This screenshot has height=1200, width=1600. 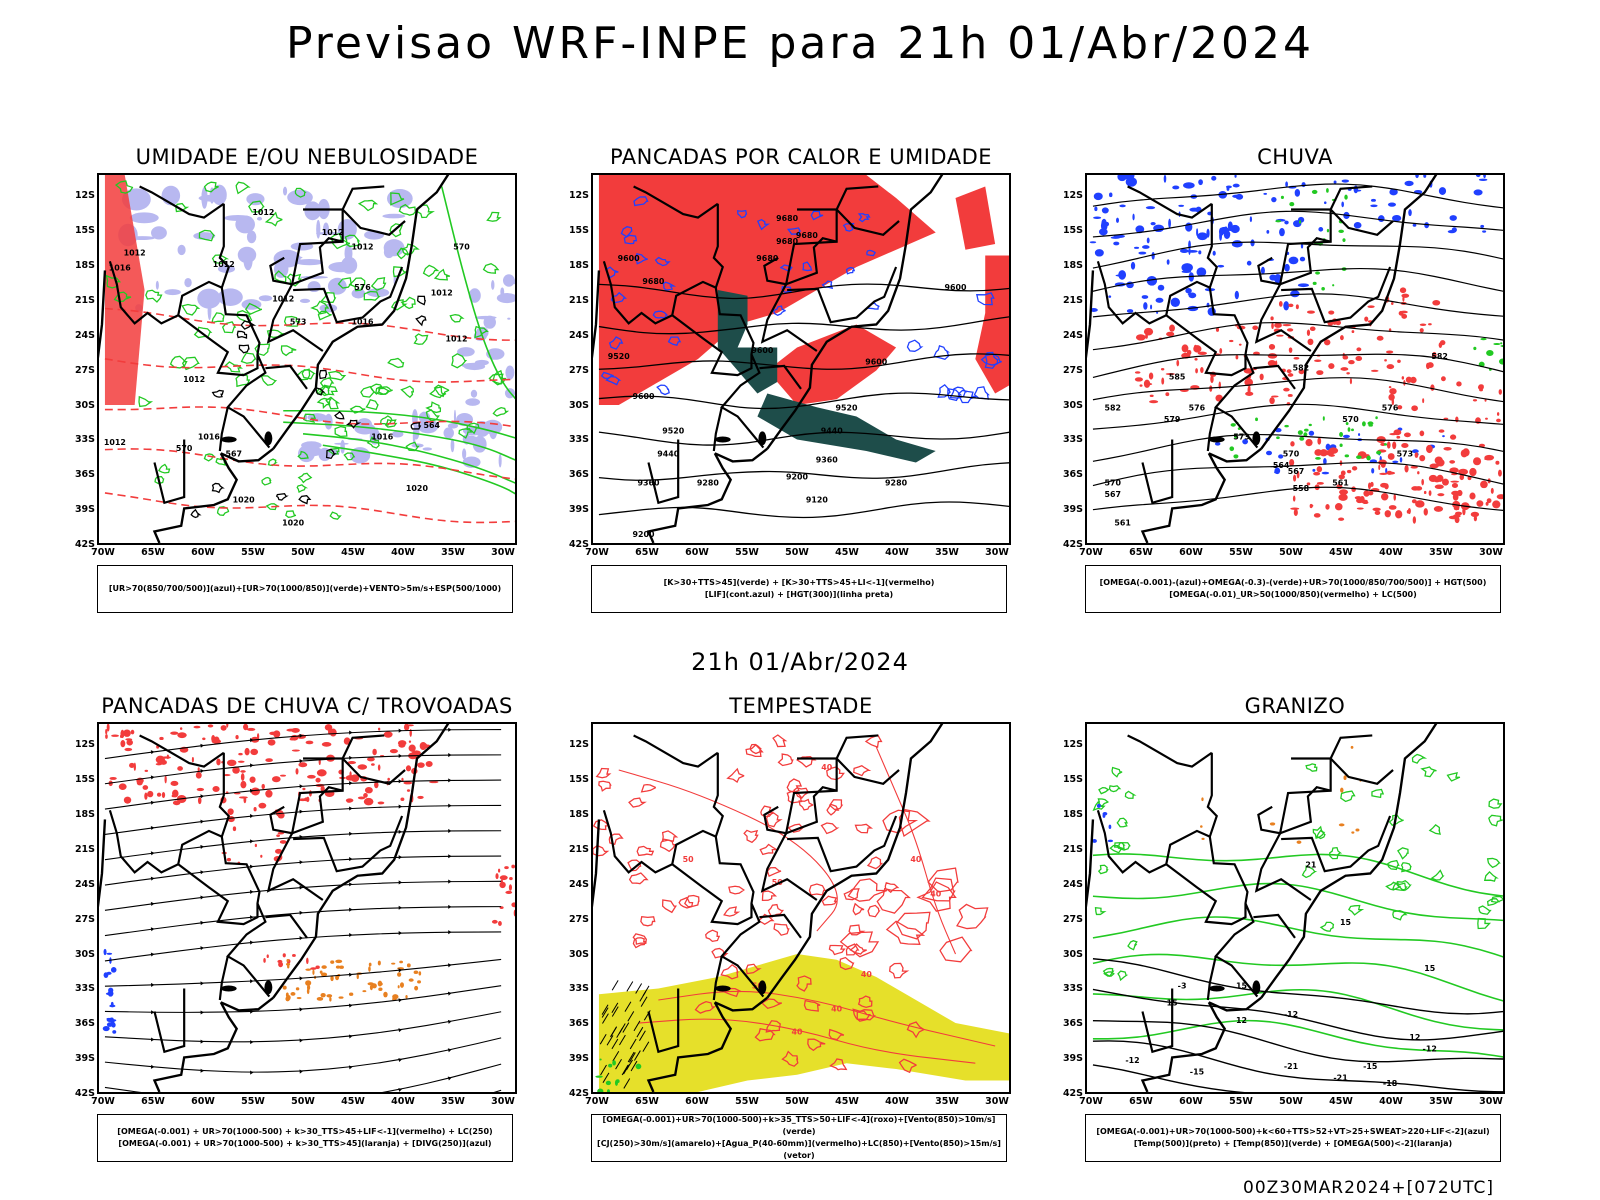 What do you see at coordinates (800, 662) in the screenshot?
I see `mid-title: 21h 01/Abr/2024` at bounding box center [800, 662].